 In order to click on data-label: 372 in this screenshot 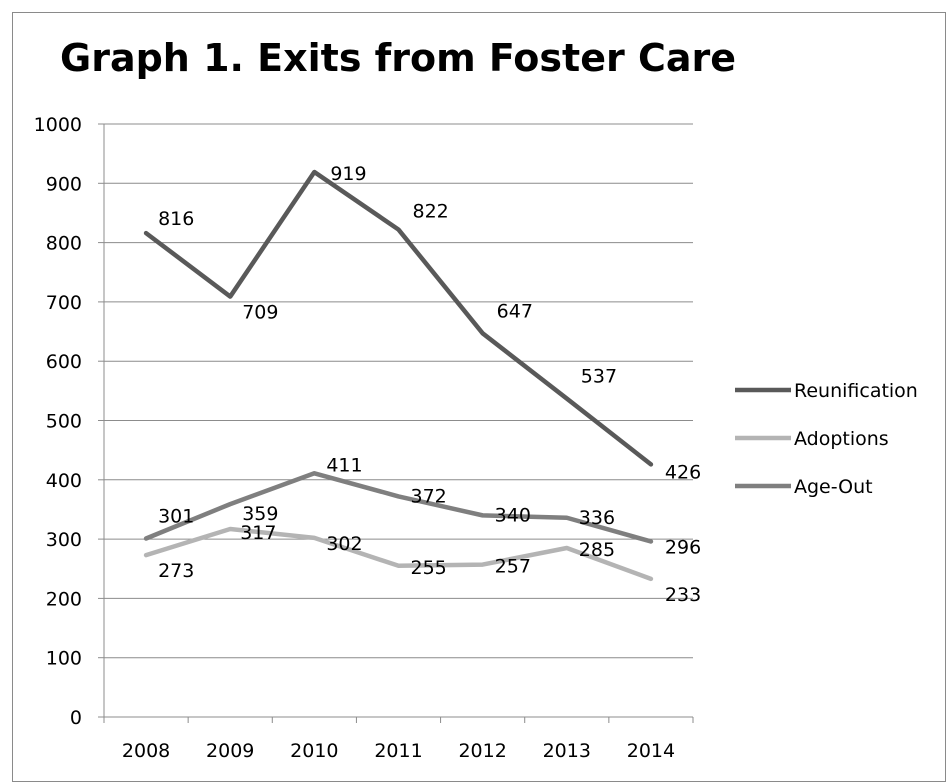, I will do `click(429, 496)`.